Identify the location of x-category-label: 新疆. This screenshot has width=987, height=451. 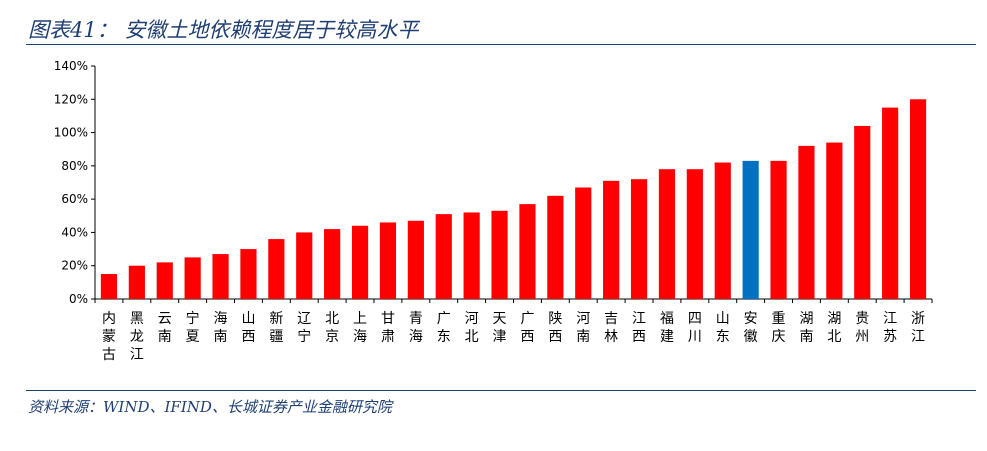
(276, 328).